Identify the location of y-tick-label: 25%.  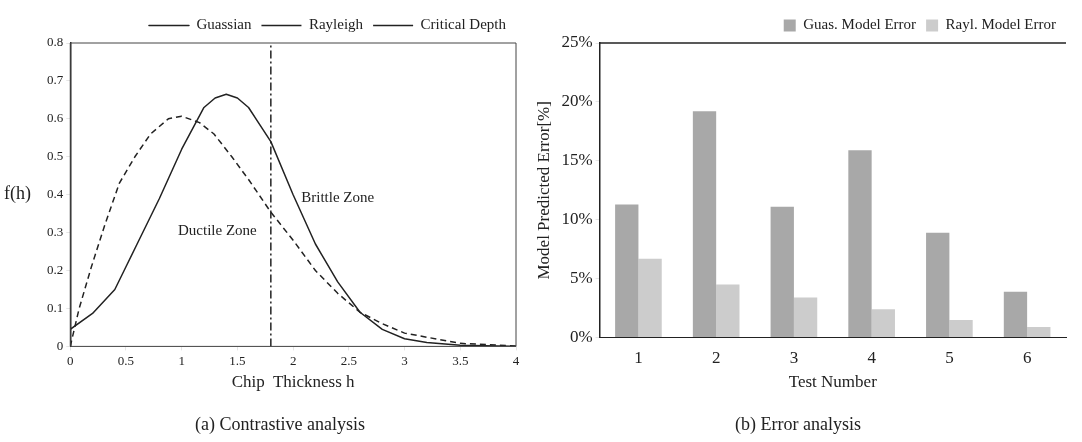
(577, 42).